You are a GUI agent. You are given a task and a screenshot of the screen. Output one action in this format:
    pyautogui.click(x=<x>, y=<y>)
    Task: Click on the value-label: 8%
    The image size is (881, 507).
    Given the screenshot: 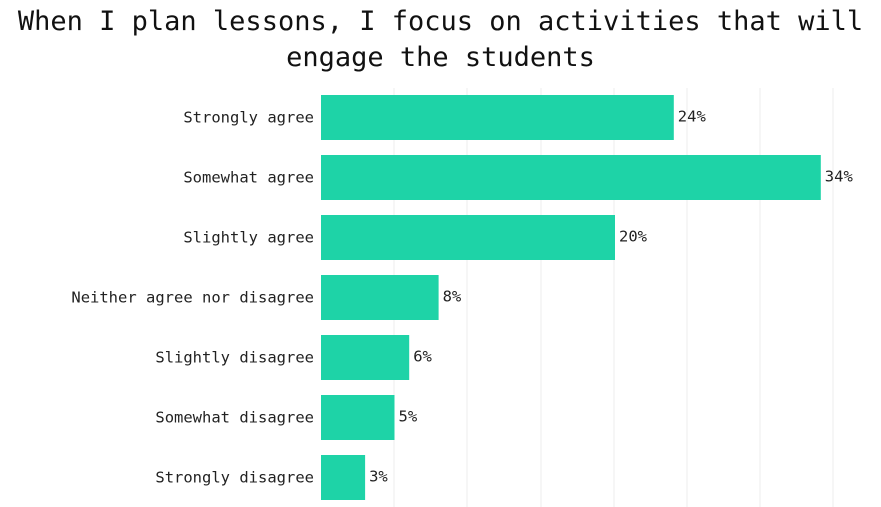 What is the action you would take?
    pyautogui.click(x=452, y=297)
    